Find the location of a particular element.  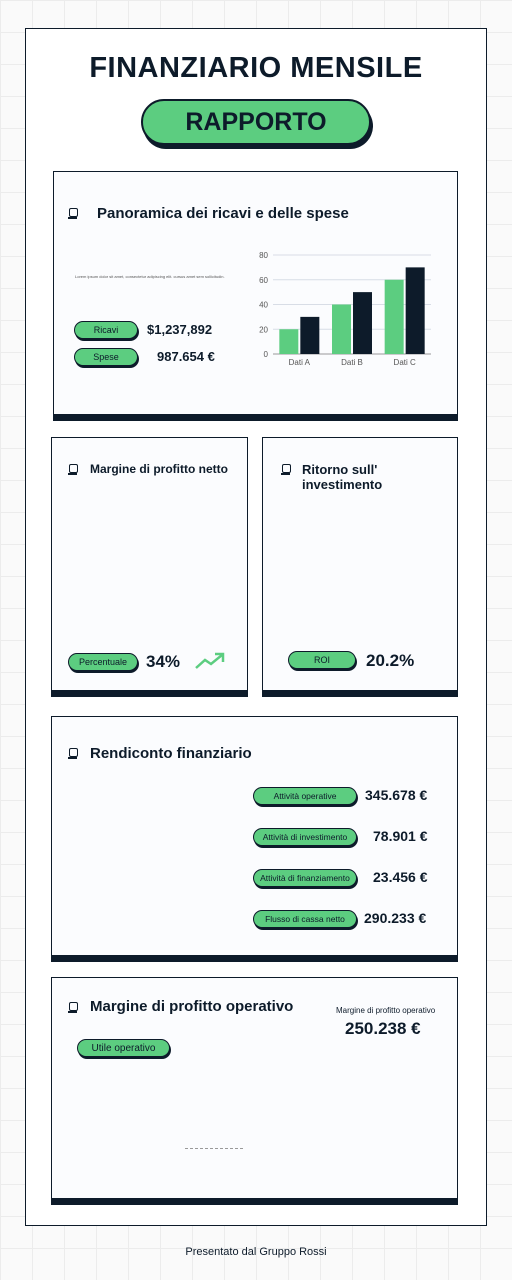

investing-activities-label: Attività di investimento is located at coordinates (305, 837).